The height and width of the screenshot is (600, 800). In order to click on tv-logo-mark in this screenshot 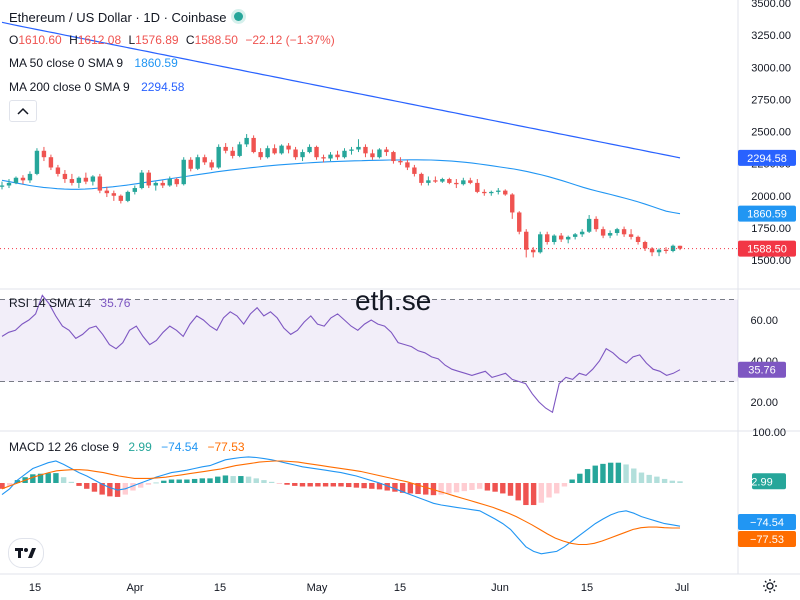, I will do `click(25, 553)`.